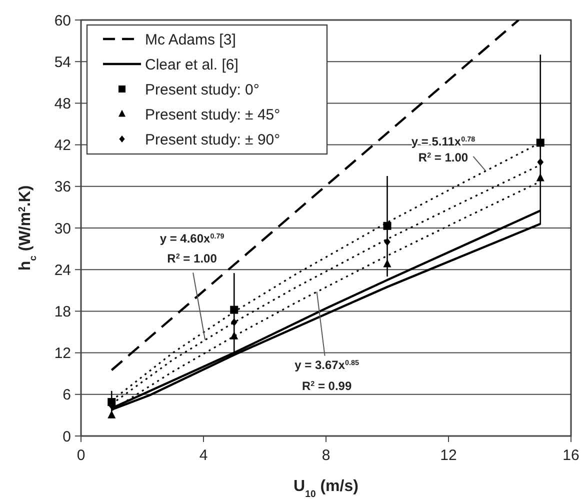 The height and width of the screenshot is (499, 584). I want to click on legend-label: Mc Adams [3], so click(190, 39).